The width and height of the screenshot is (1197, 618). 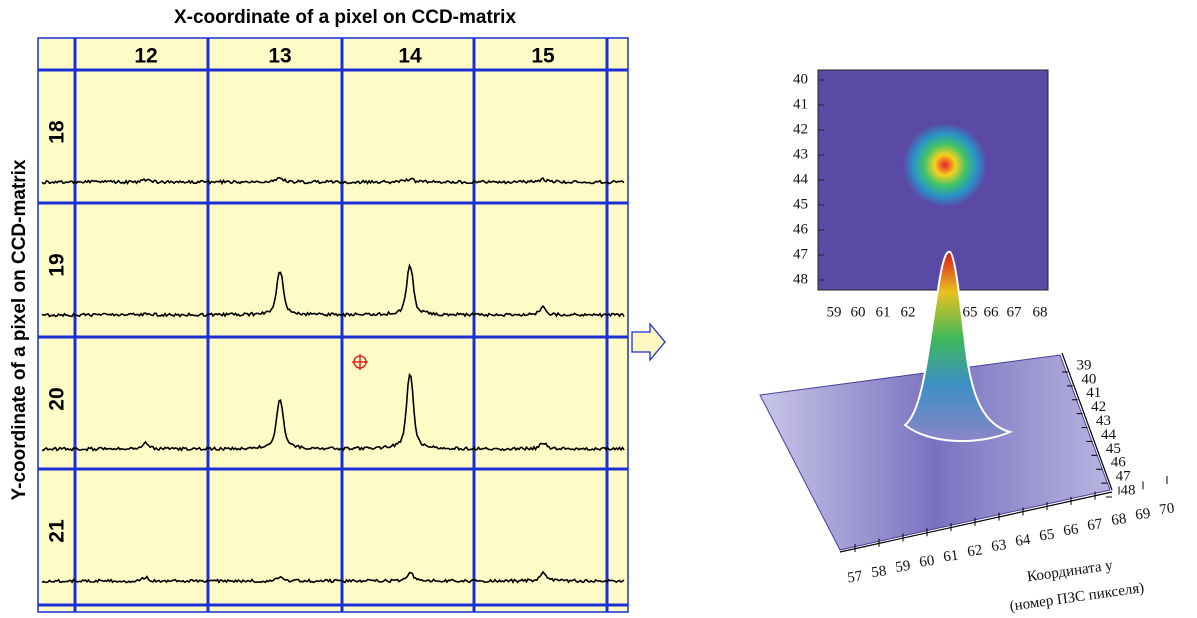 I want to click on surface-x-label: 68, so click(x=1118, y=520).